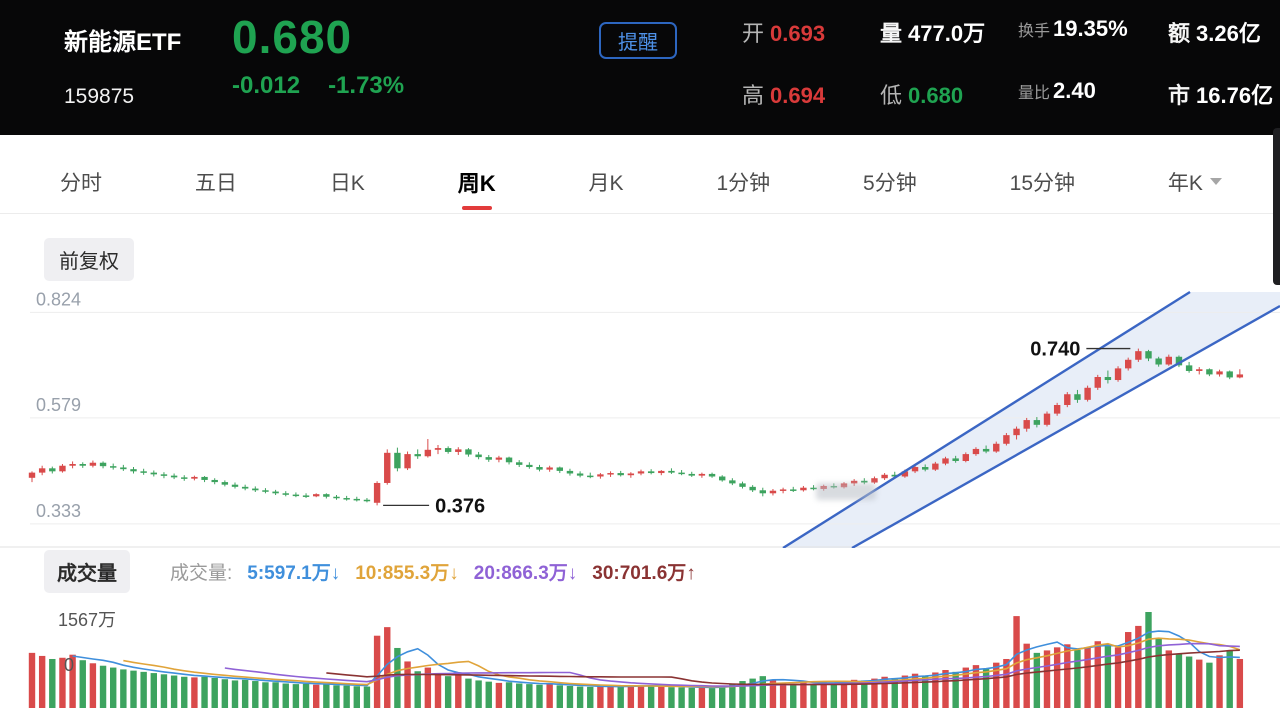 This screenshot has width=1280, height=718. What do you see at coordinates (1055, 350) in the screenshot?
I see `annotation-label: 0.740` at bounding box center [1055, 350].